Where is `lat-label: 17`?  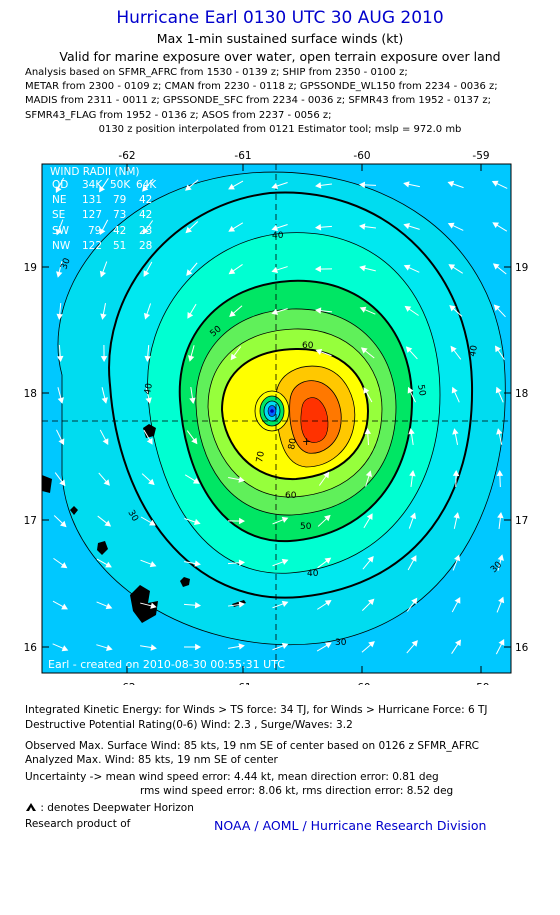 lat-label: 17 is located at coordinates (521, 521).